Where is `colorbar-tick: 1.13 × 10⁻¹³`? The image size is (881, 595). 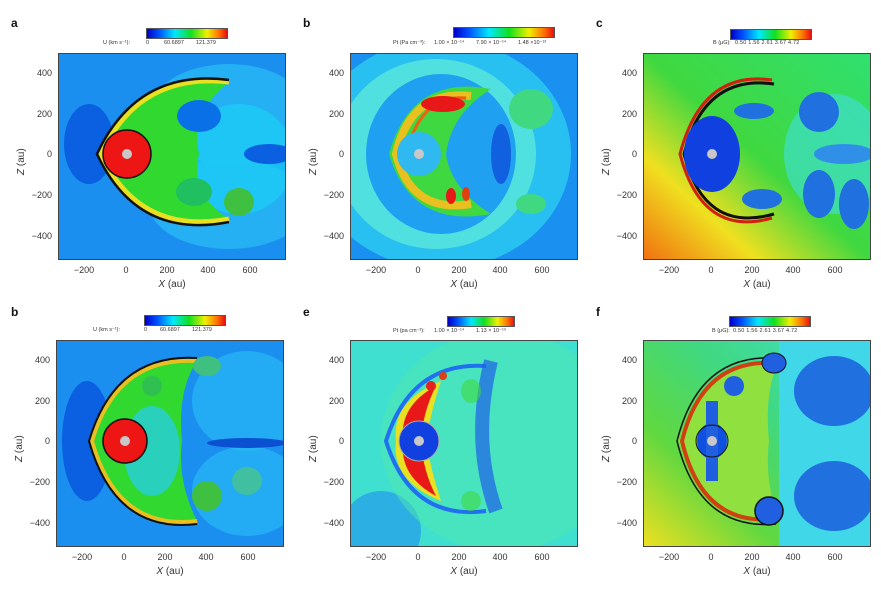 colorbar-tick: 1.13 × 10⁻¹³ is located at coordinates (491, 331).